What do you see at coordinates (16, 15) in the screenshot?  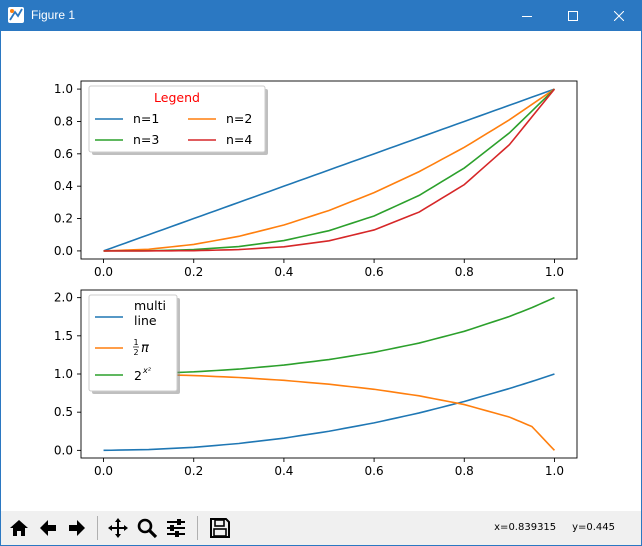 I see `matplotlib-figure-icon` at bounding box center [16, 15].